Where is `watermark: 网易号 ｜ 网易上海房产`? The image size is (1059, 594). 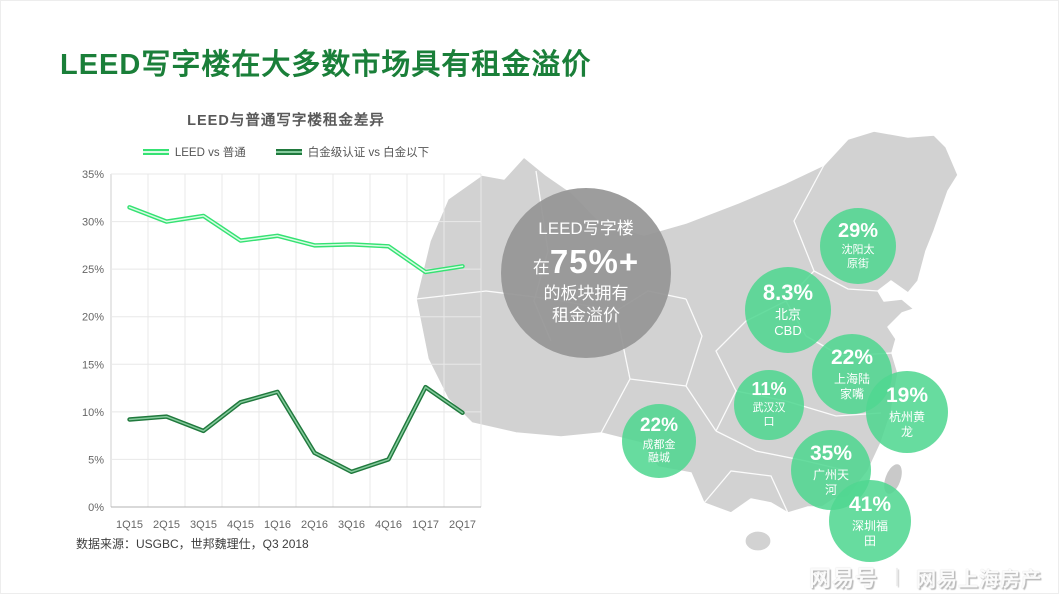 watermark: 网易号 ｜ 网易上海房产 is located at coordinates (925, 577).